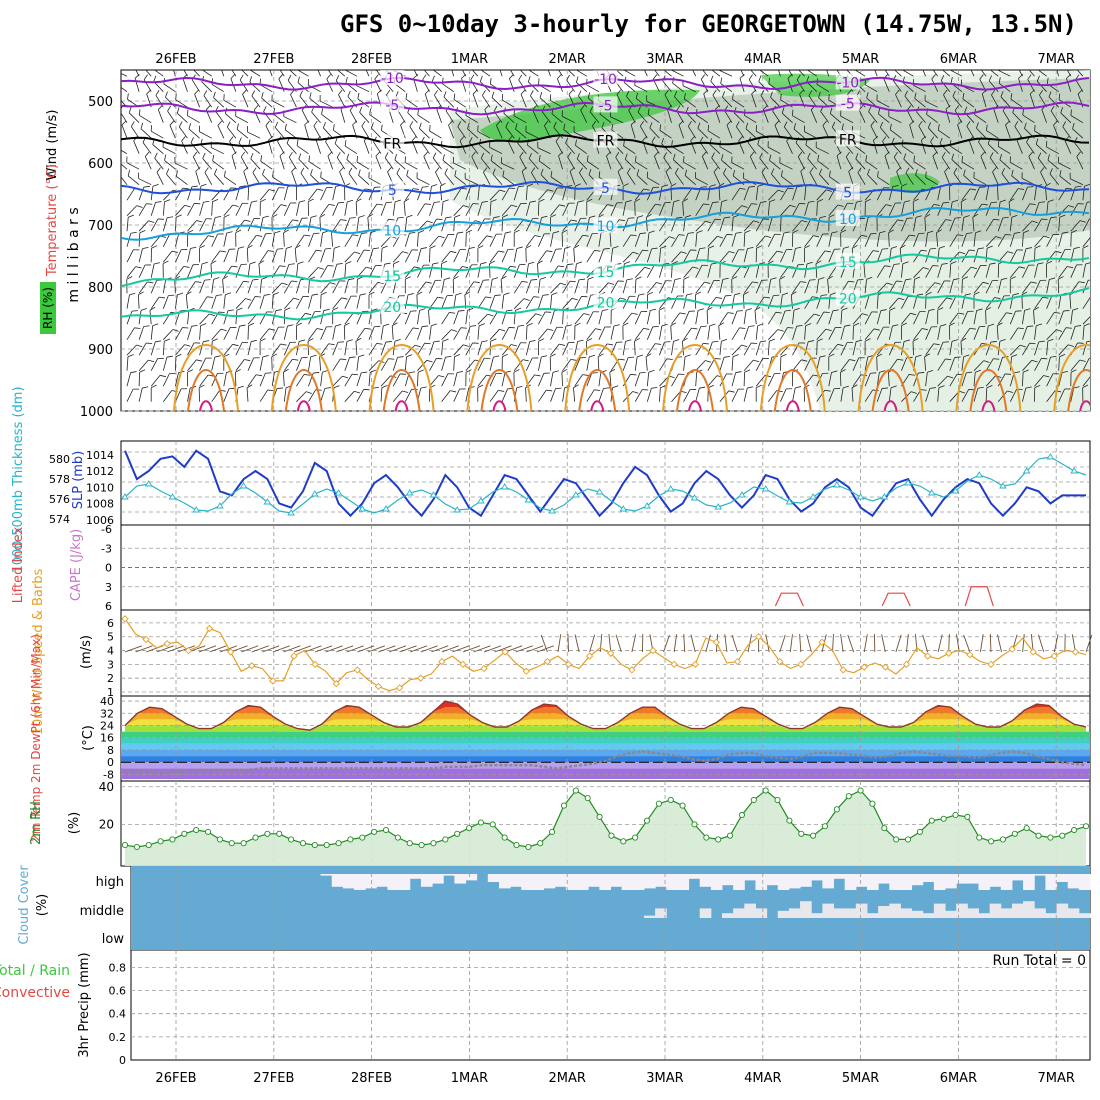 The width and height of the screenshot is (1100, 1100). What do you see at coordinates (599, 491) in the screenshot?
I see `thickness-marker` at bounding box center [599, 491].